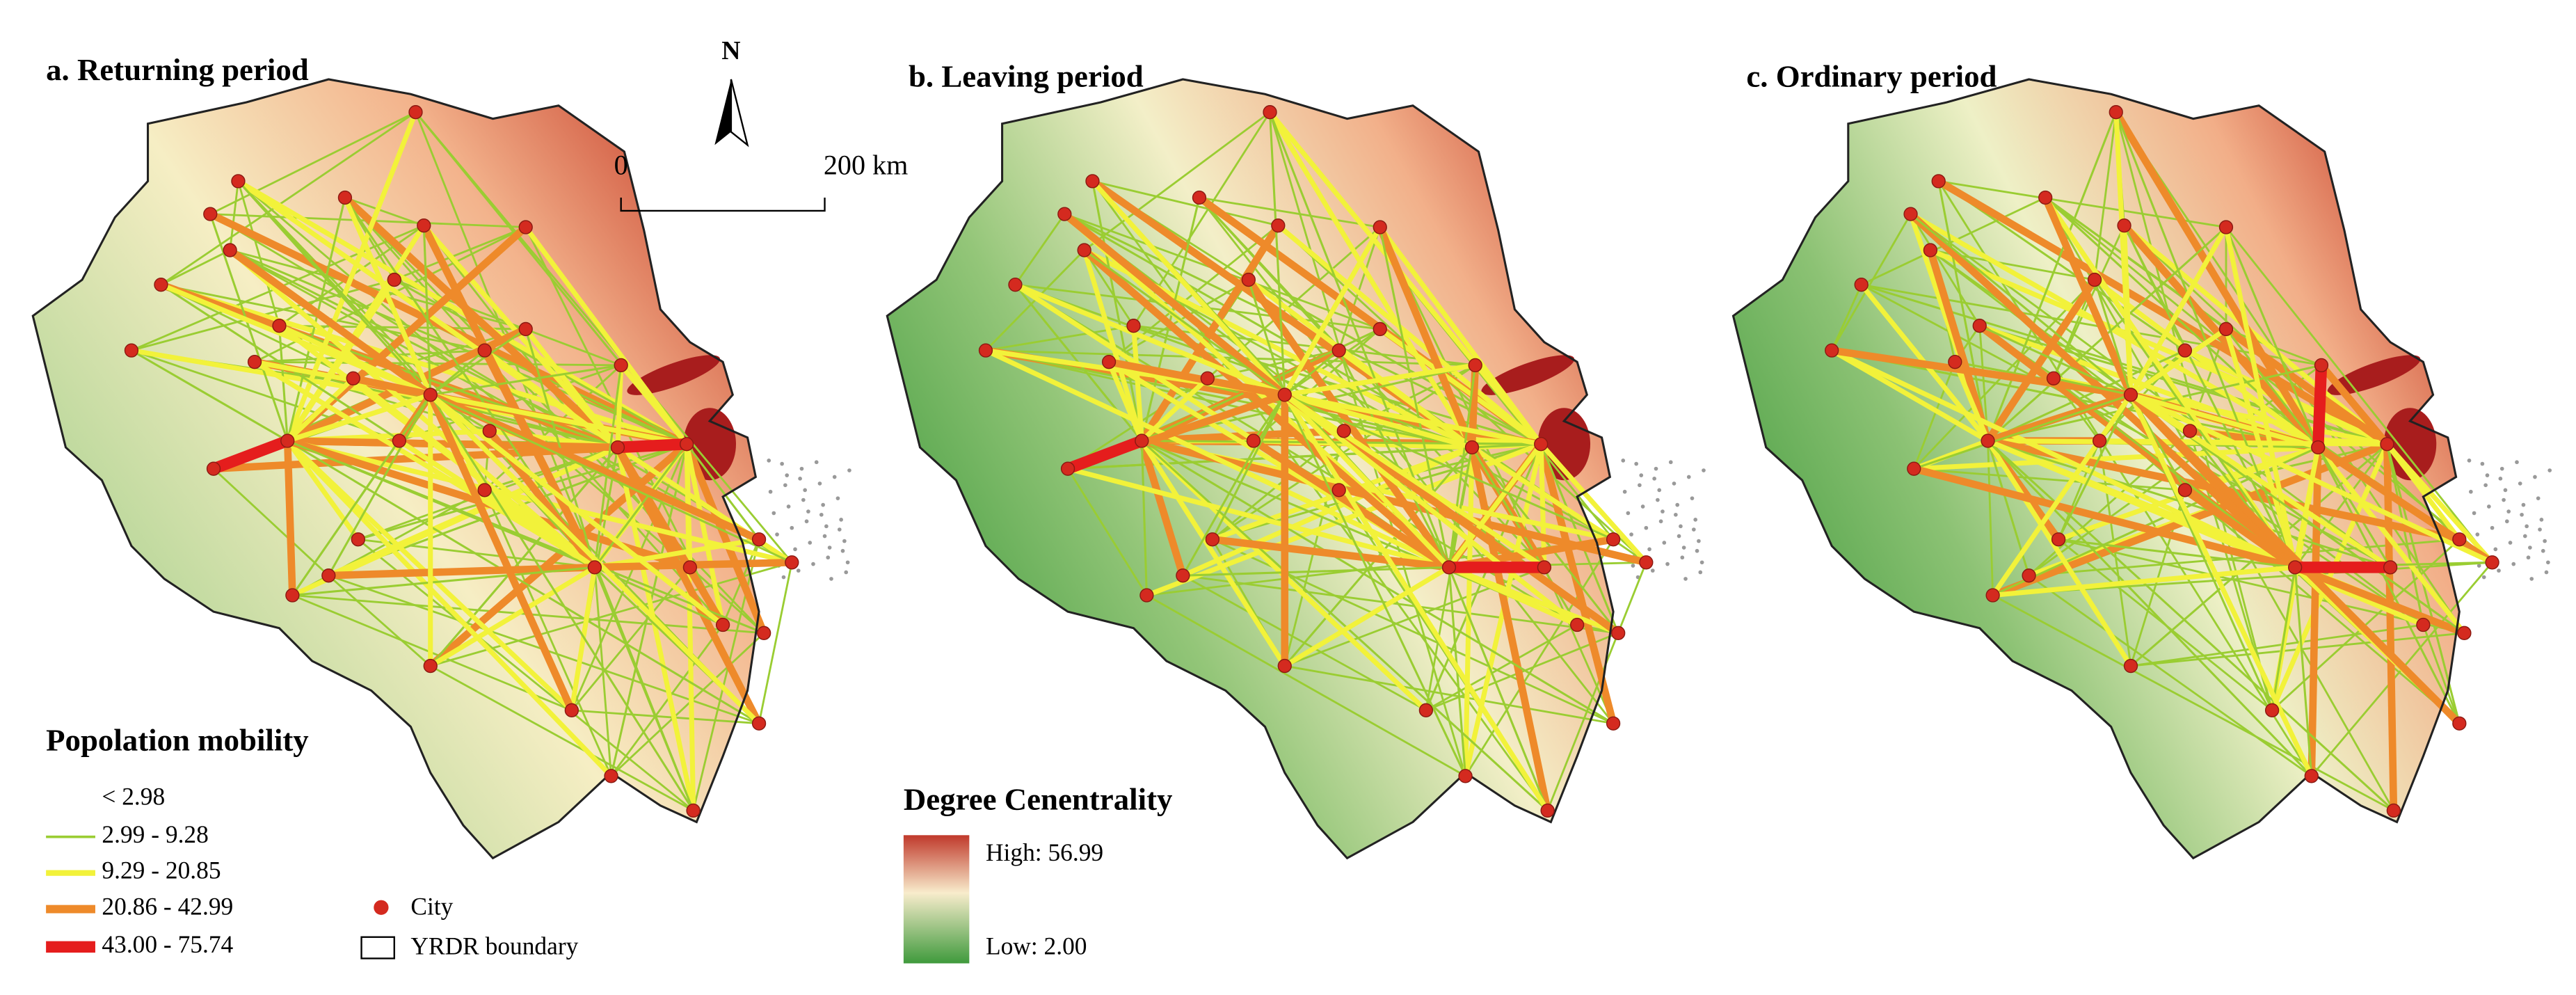  I want to click on north-arrow-left, so click(722, 112).